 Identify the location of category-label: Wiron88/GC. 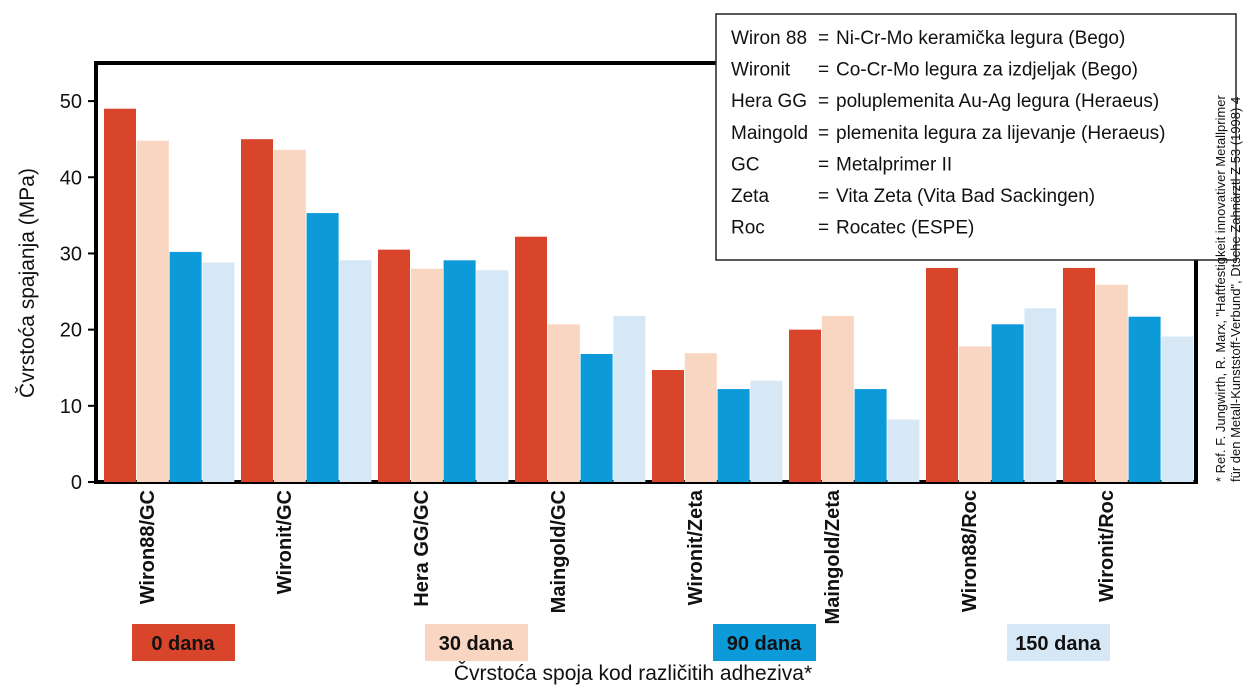
(148, 547).